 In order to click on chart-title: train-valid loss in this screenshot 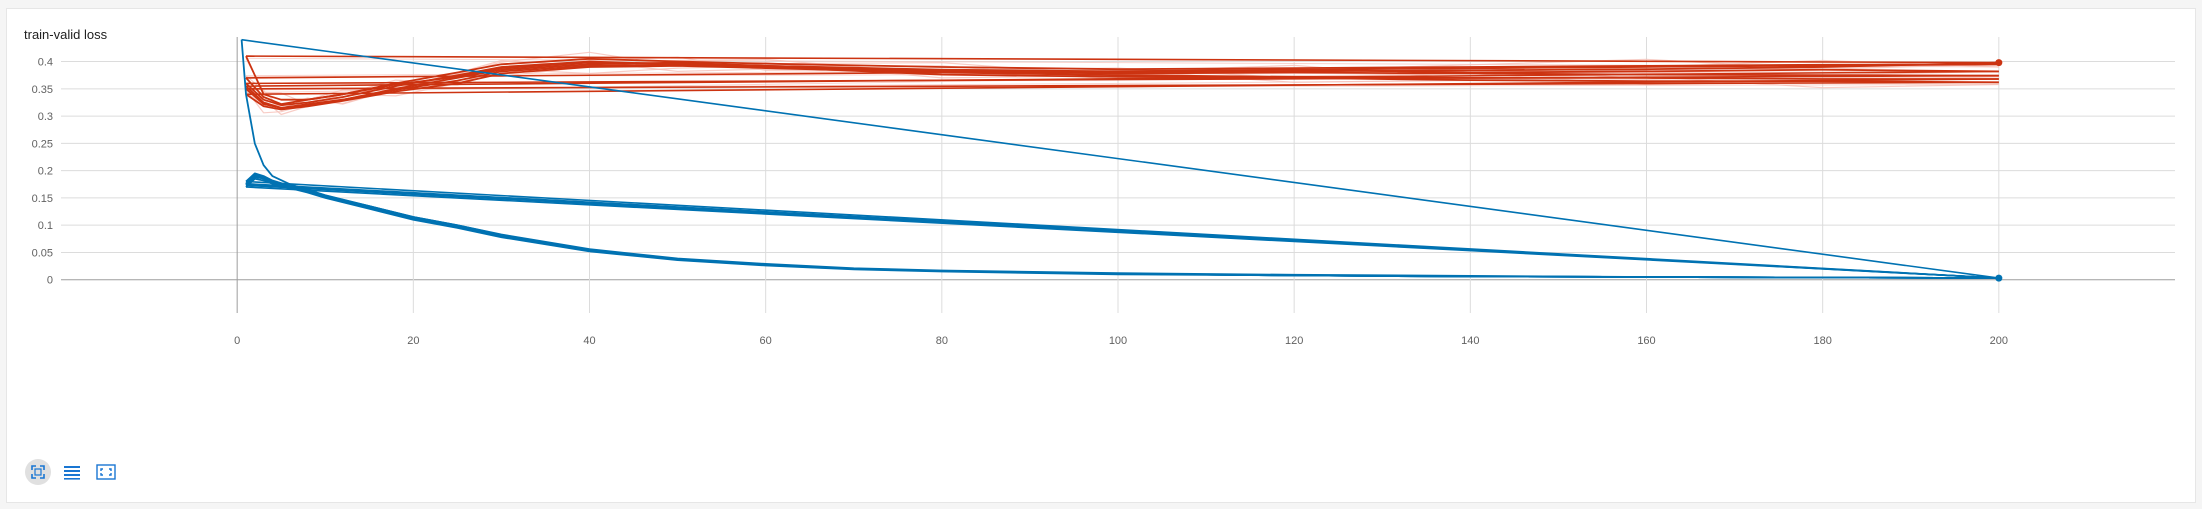, I will do `click(66, 34)`.